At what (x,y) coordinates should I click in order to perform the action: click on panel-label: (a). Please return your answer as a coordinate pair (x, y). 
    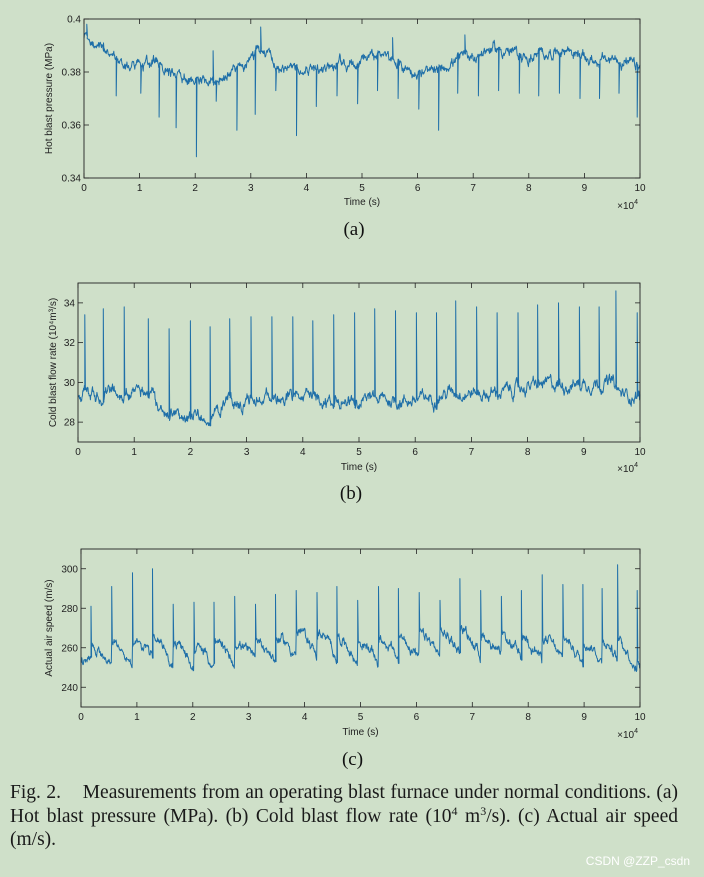
    Looking at the image, I should click on (353, 229).